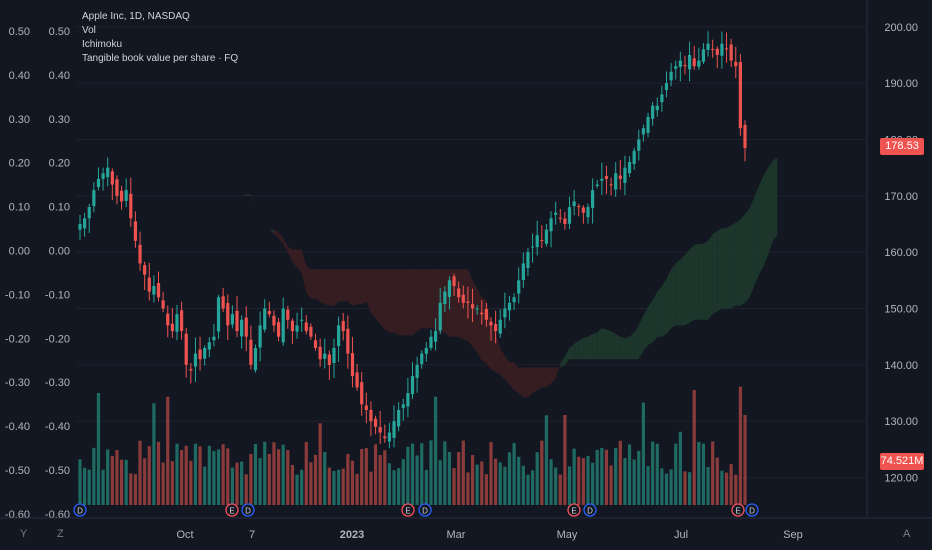 Image resolution: width=932 pixels, height=550 pixels. Describe the element at coordinates (232, 510) in the screenshot. I see `event-marker-ring` at that location.